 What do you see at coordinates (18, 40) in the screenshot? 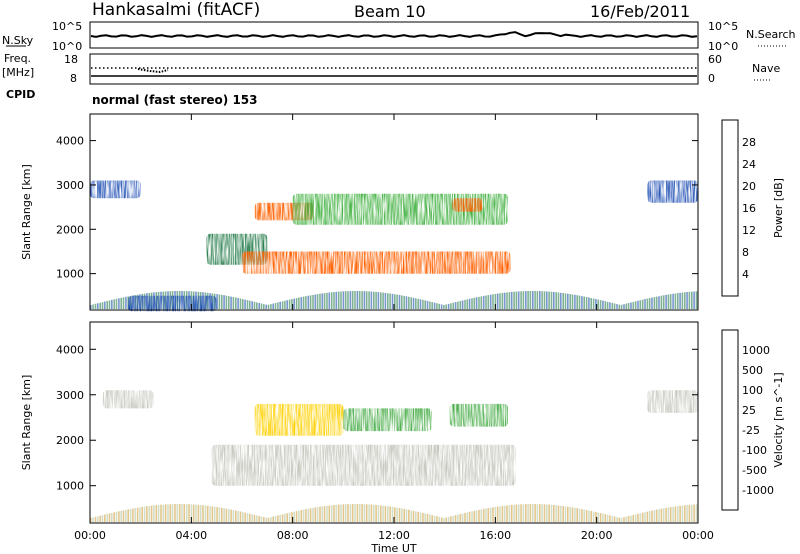
I see `nsky-label: N.Sky` at bounding box center [18, 40].